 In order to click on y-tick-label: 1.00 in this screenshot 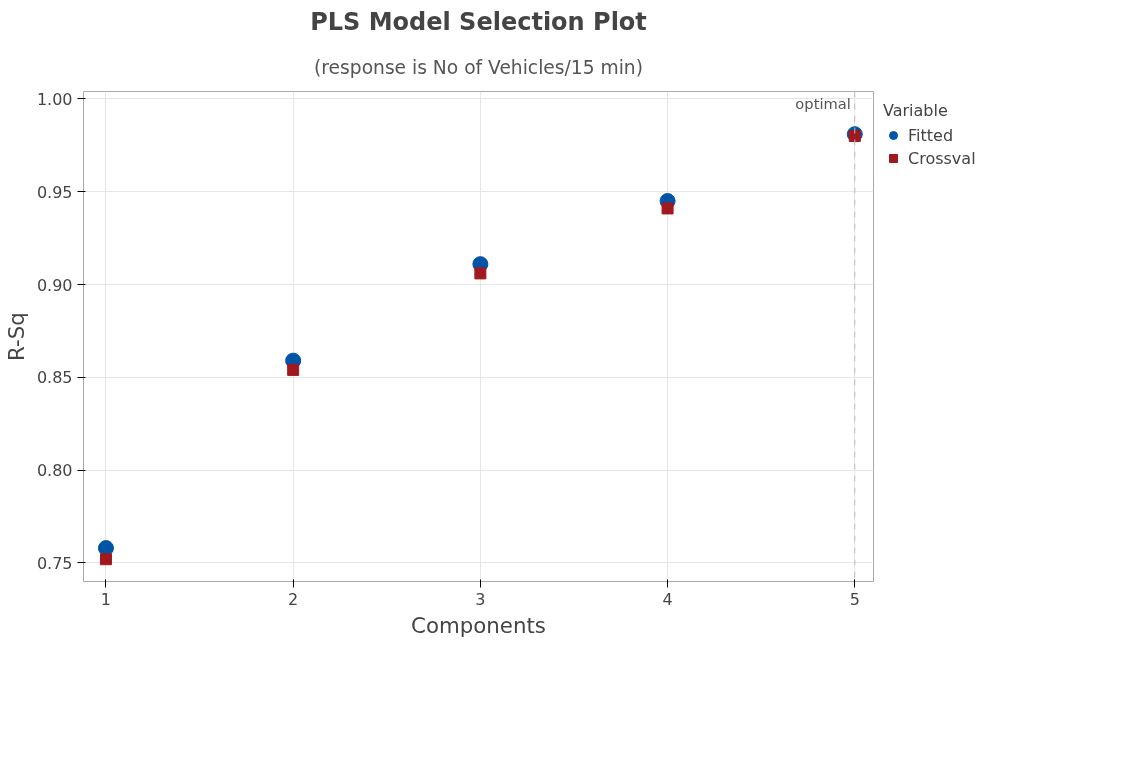, I will do `click(54, 99)`.